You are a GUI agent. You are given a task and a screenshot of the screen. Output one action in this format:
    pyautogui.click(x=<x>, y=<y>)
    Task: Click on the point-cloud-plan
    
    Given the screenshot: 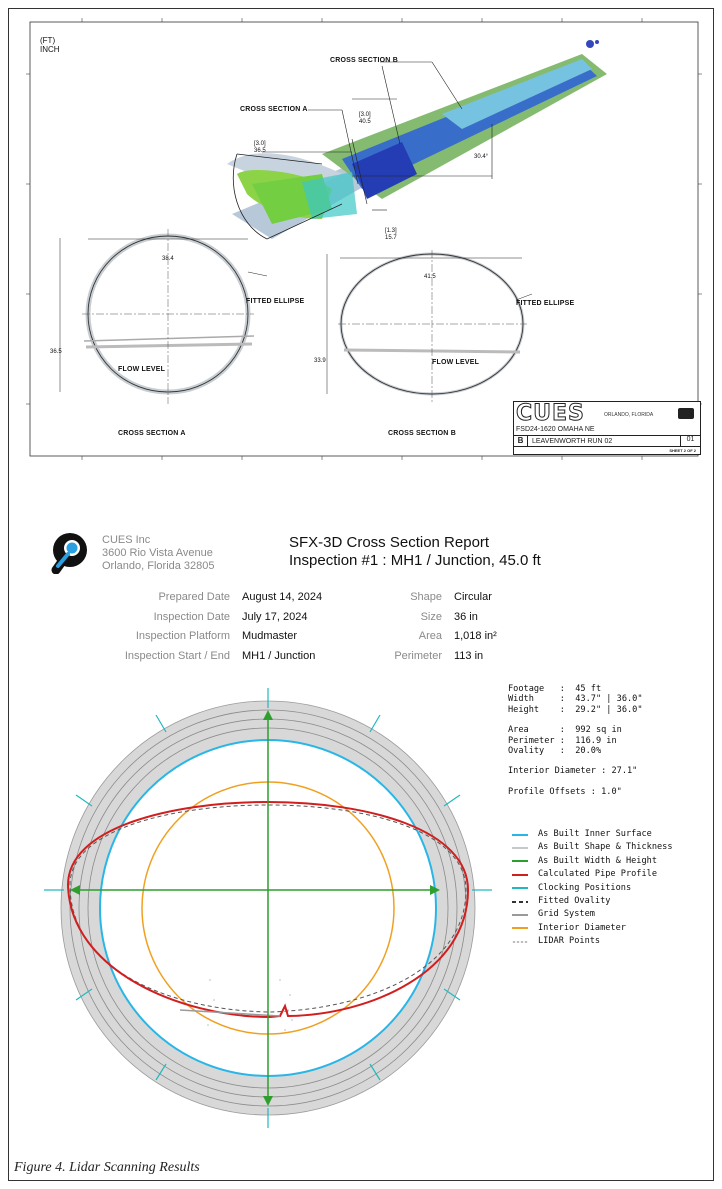 What is the action you would take?
    pyautogui.click(x=417, y=139)
    